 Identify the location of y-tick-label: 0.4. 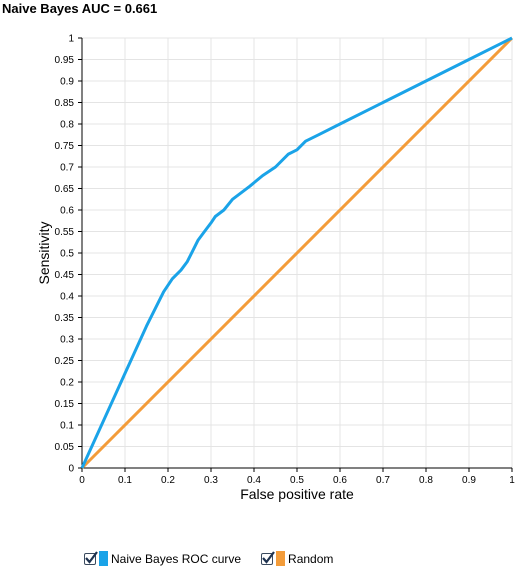
(67, 297).